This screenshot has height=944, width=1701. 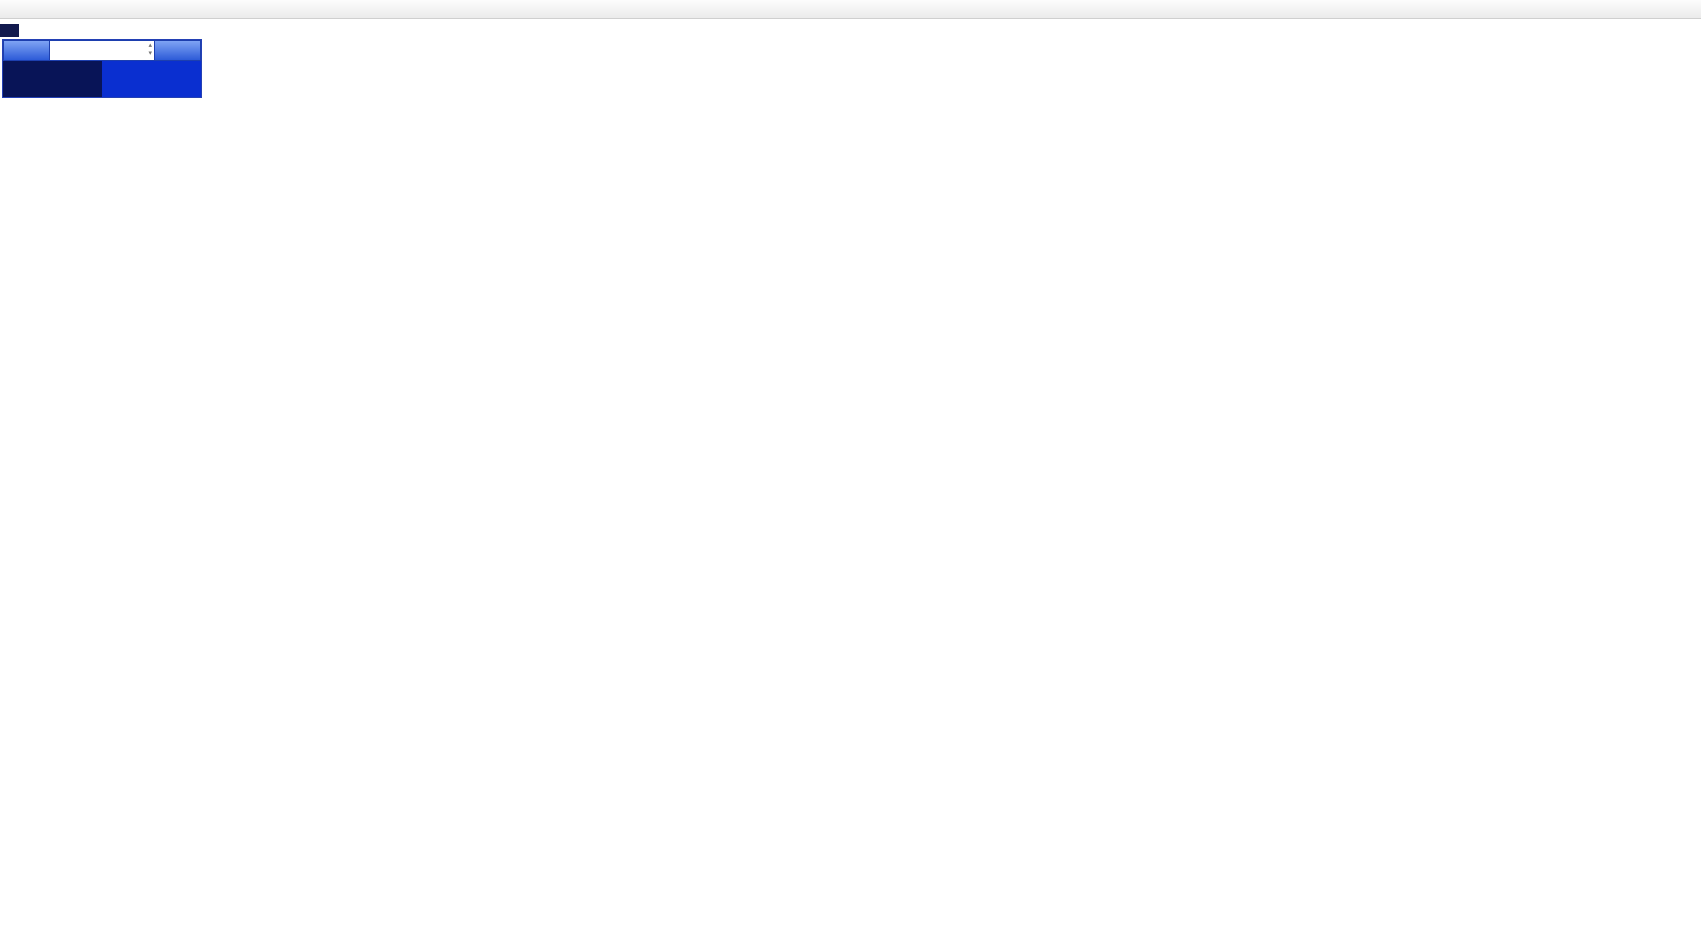 What do you see at coordinates (6, 693) in the screenshot?
I see `rsi-label` at bounding box center [6, 693].